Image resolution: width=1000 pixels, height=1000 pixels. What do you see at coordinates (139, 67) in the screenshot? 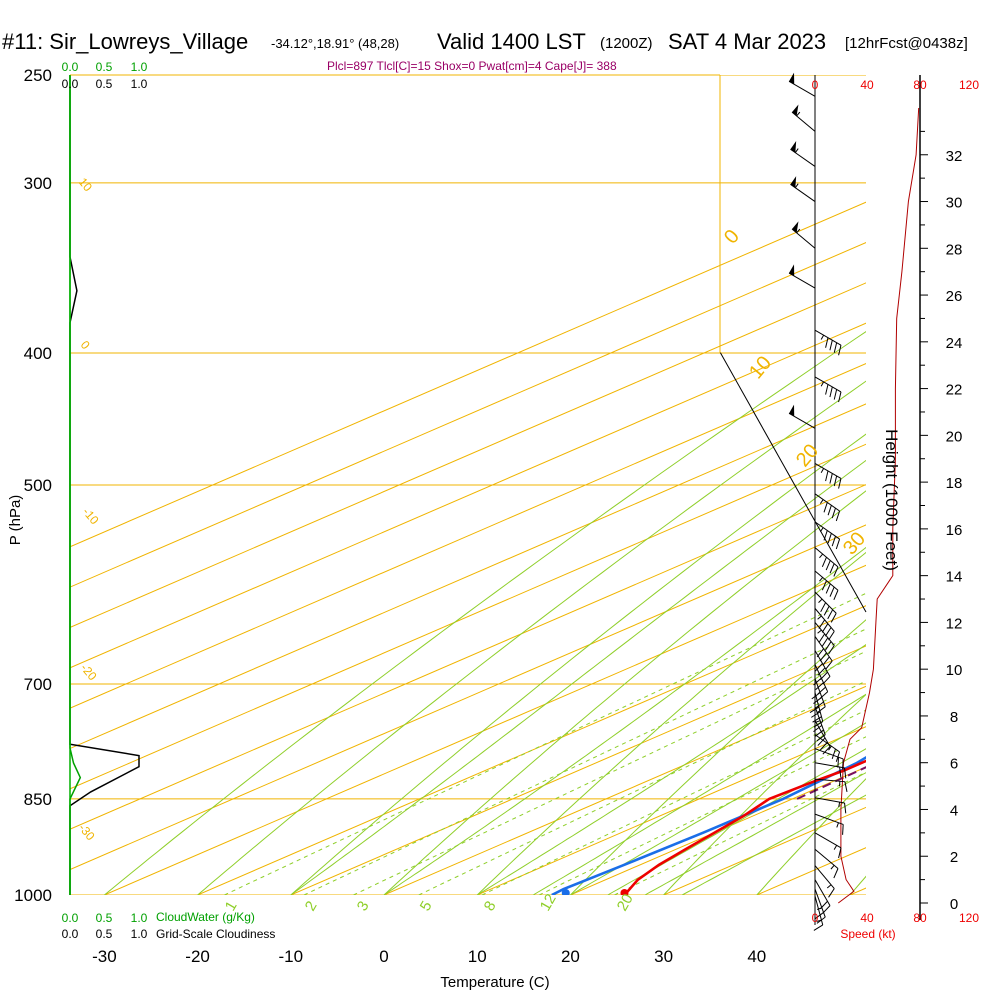
I see `cloudwater-scale-top: 1.0` at bounding box center [139, 67].